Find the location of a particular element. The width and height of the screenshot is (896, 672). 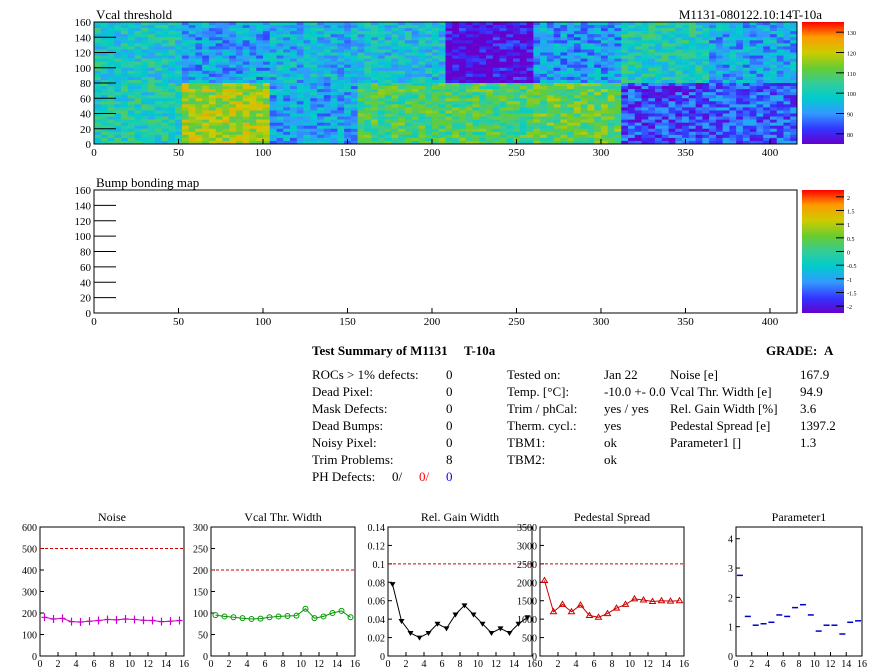

x-tick-label: 2 is located at coordinates (229, 664).